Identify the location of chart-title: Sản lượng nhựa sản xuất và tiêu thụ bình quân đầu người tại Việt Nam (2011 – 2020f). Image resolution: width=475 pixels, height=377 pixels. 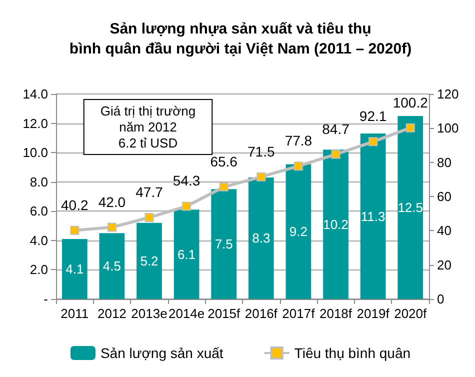
(240, 39).